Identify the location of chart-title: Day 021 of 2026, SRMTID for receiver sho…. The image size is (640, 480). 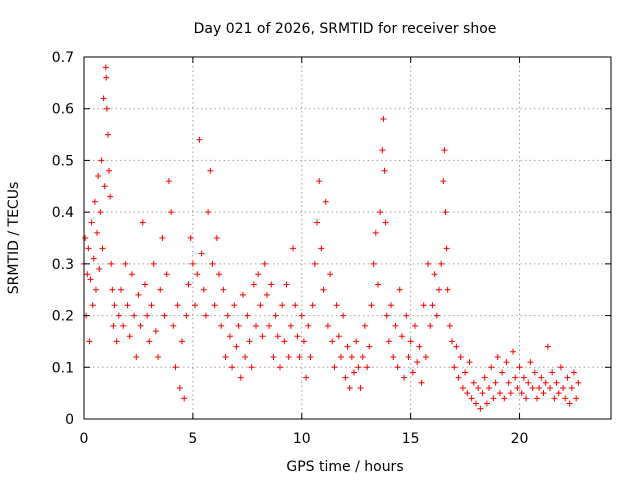
(345, 29).